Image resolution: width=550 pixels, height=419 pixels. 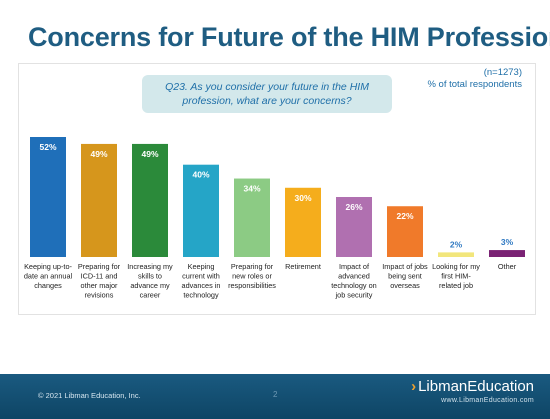 I want to click on category-label-10: Other, so click(x=507, y=266).